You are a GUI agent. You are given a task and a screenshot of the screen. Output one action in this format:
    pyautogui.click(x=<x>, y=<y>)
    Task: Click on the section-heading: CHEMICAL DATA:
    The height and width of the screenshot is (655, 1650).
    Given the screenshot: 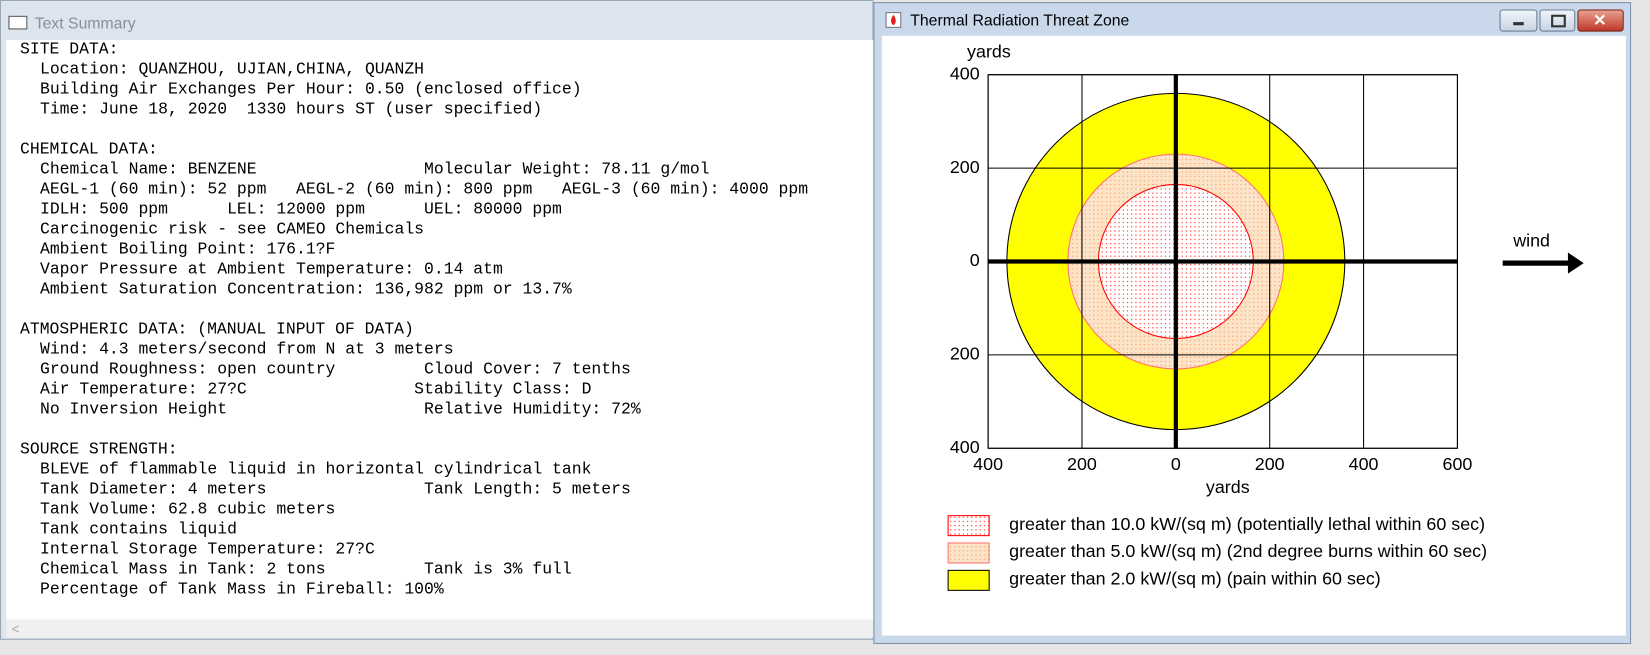 What is the action you would take?
    pyautogui.click(x=88, y=149)
    